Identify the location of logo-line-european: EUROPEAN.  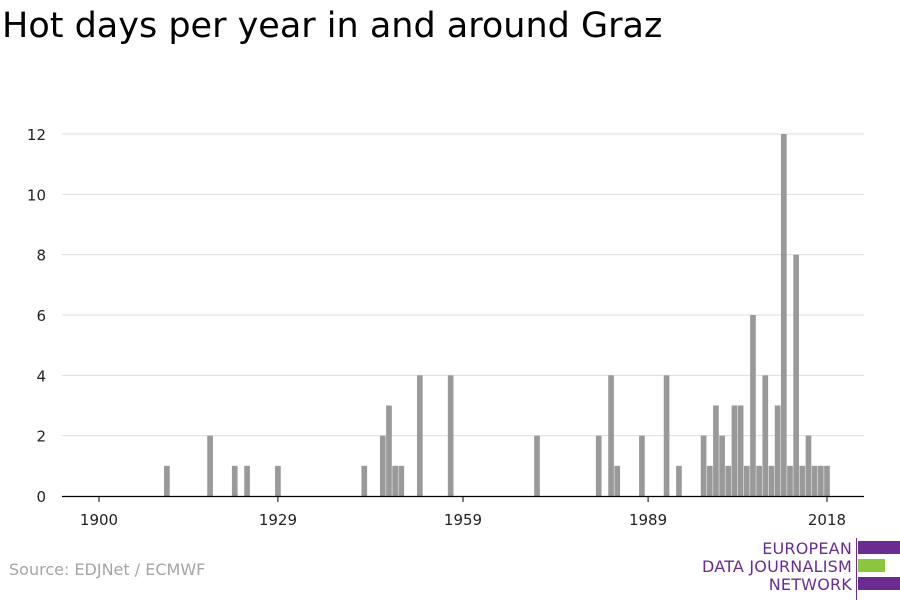
(807, 548).